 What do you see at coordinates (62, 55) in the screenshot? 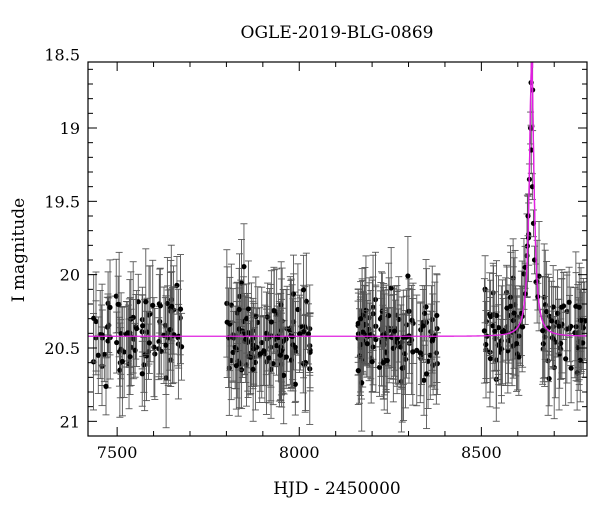
I see `y-tick-label: 18.5` at bounding box center [62, 55].